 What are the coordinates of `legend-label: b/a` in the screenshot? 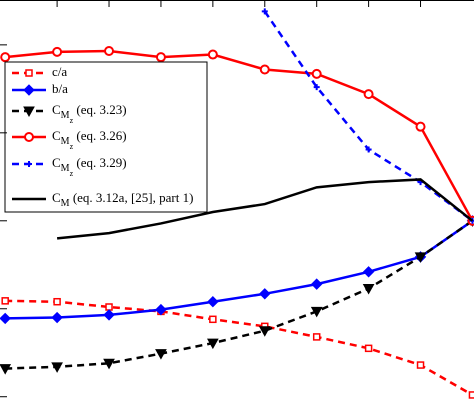 It's located at (60, 88).